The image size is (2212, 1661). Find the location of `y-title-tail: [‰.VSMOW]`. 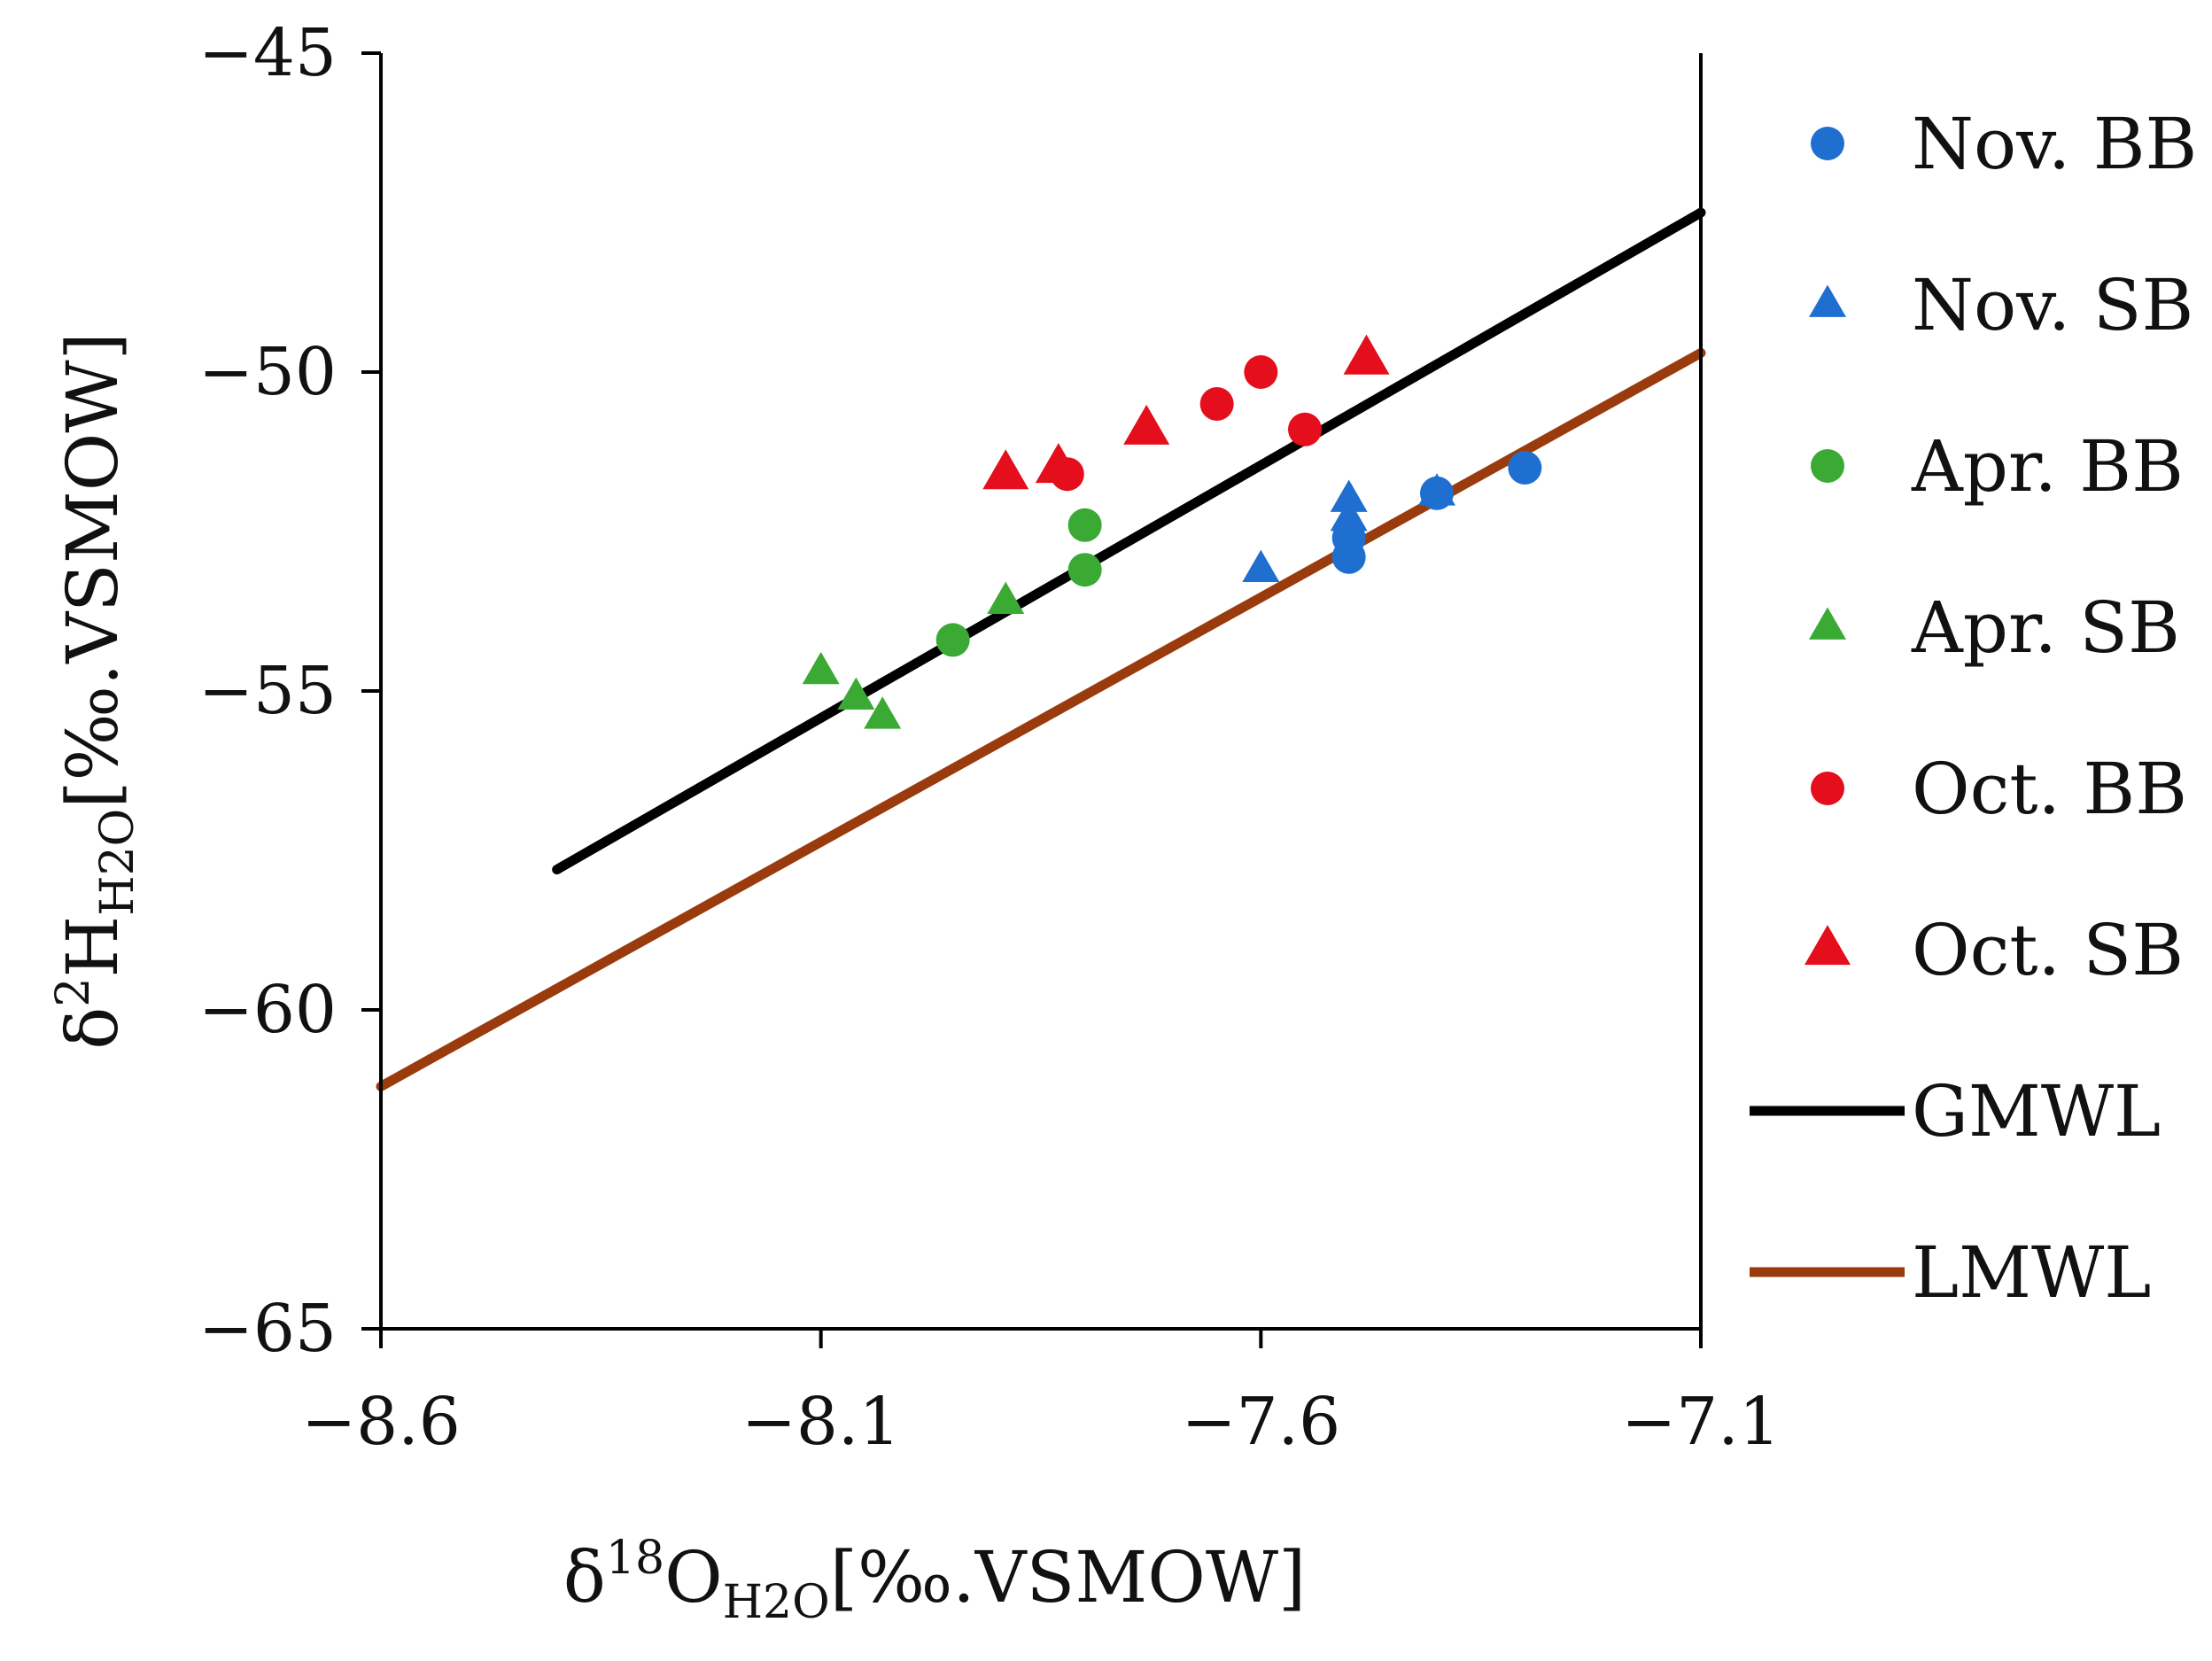

y-title-tail: [‰.VSMOW] is located at coordinates (92, 570).